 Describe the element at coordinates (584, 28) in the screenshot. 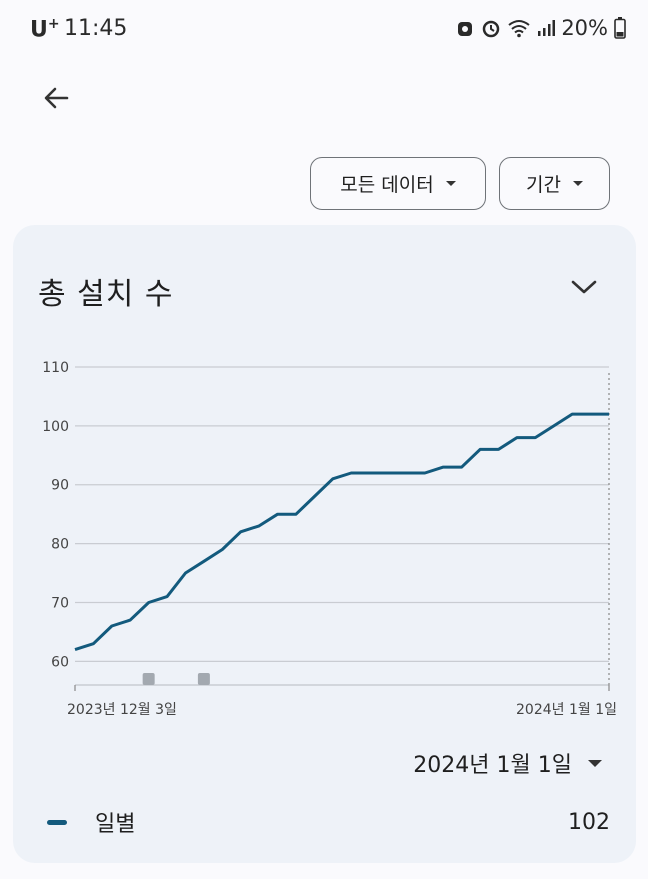

I see `battery-percent: 20%` at that location.